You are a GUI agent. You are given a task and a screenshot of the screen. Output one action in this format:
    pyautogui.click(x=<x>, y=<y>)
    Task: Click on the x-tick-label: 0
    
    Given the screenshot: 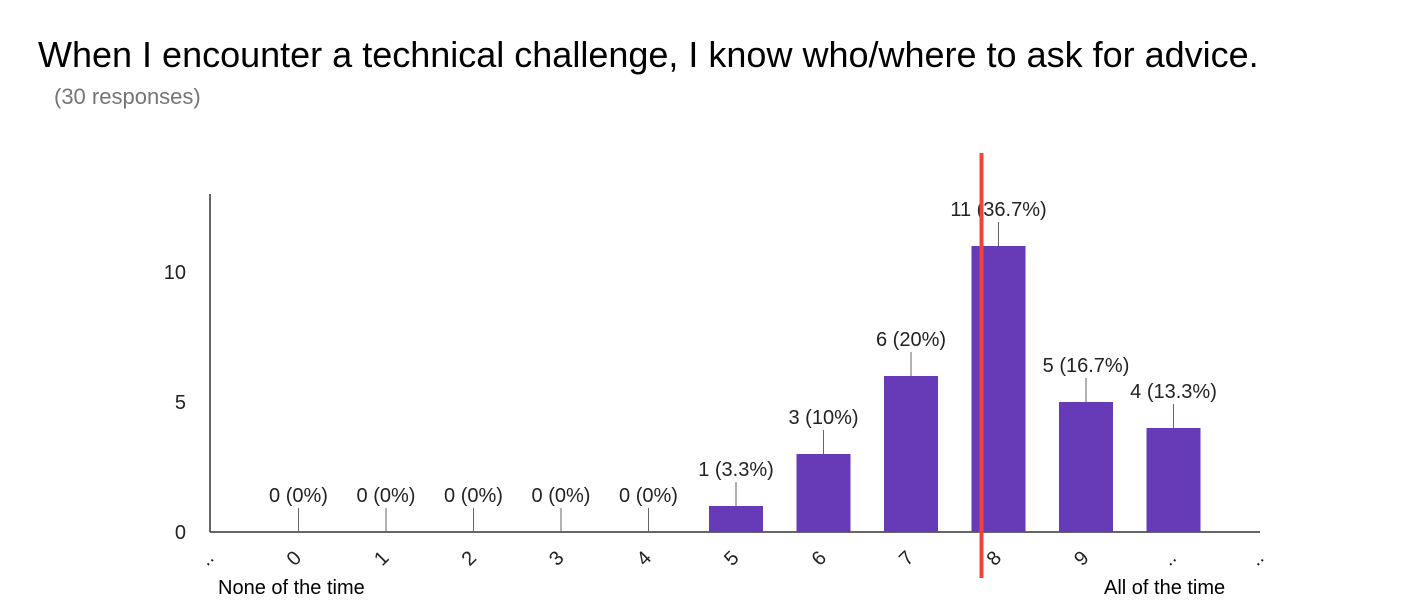 What is the action you would take?
    pyautogui.click(x=294, y=558)
    